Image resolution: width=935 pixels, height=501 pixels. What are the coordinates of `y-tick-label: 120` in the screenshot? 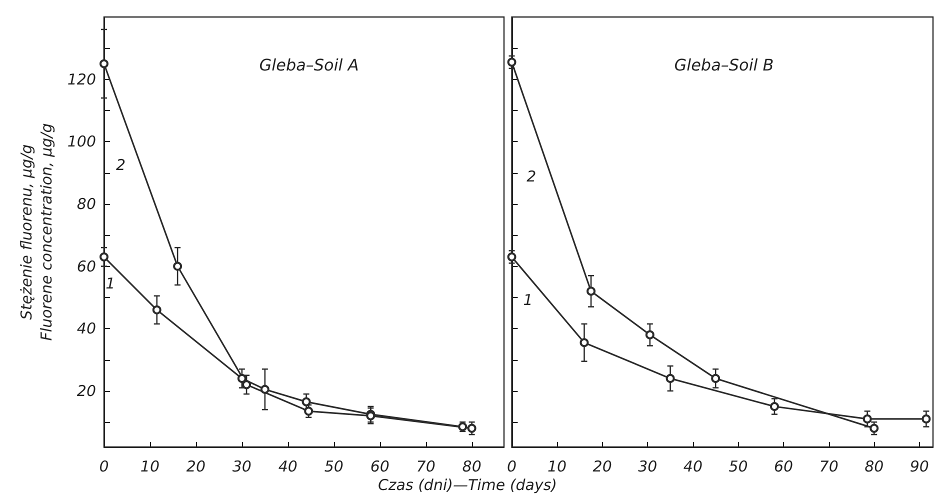 It's located at (81, 79).